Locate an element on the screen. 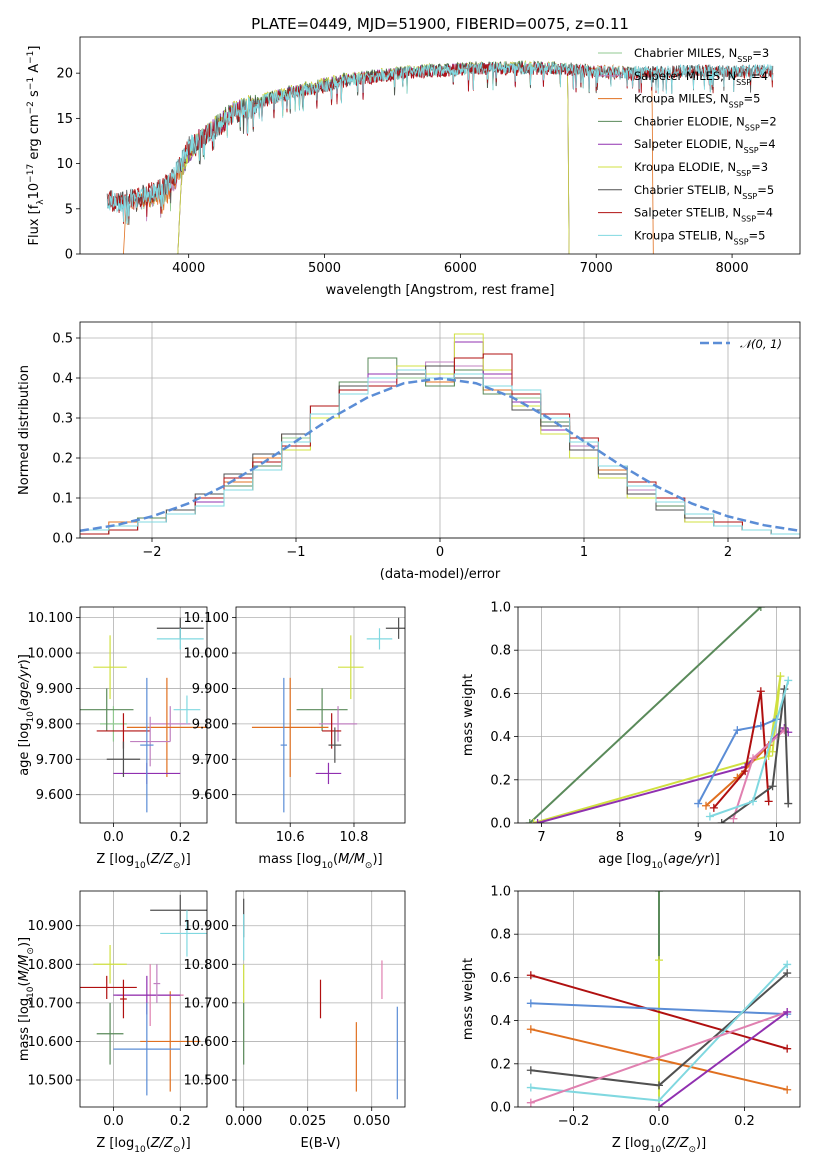 The height and width of the screenshot is (1170, 819). legend-entry: 𝒩(0, 1) is located at coordinates (761, 344).